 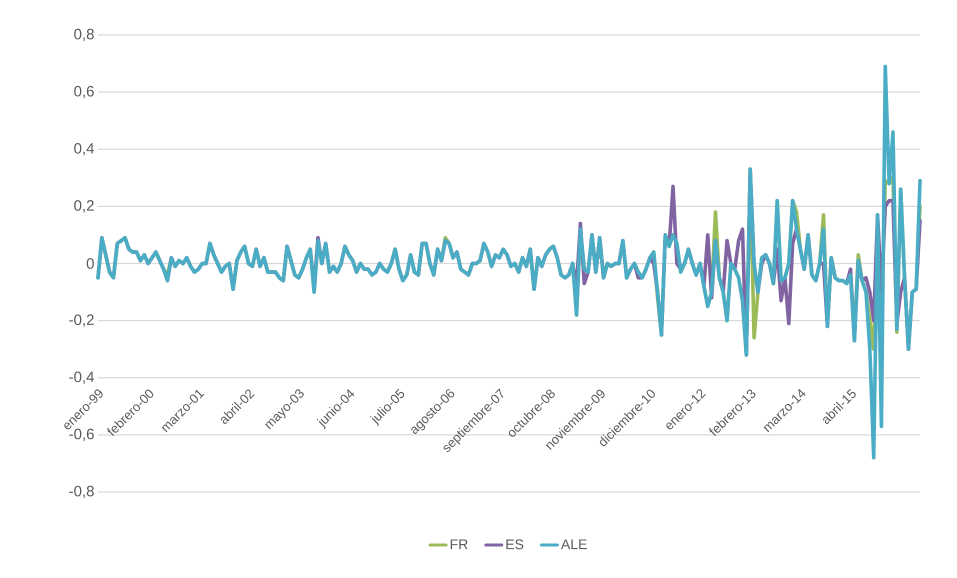 What do you see at coordinates (515, 544) in the screenshot?
I see `legend-label: ES` at bounding box center [515, 544].